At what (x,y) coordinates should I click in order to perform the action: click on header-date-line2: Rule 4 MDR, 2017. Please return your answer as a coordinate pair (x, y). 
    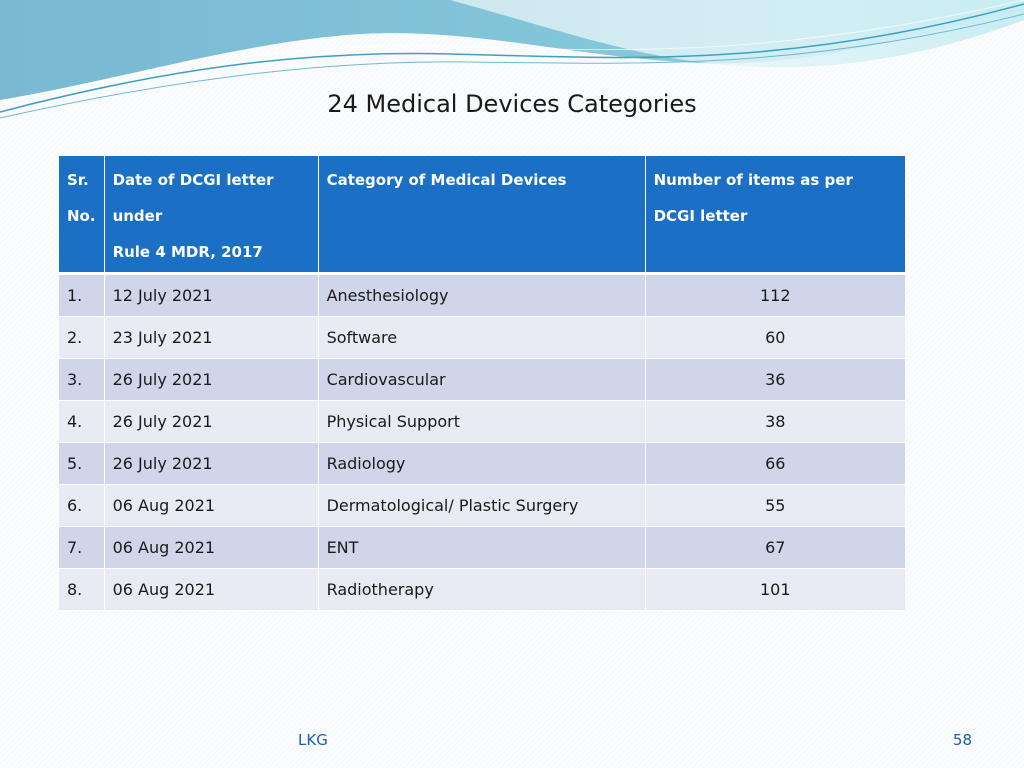
    Looking at the image, I should click on (187, 252).